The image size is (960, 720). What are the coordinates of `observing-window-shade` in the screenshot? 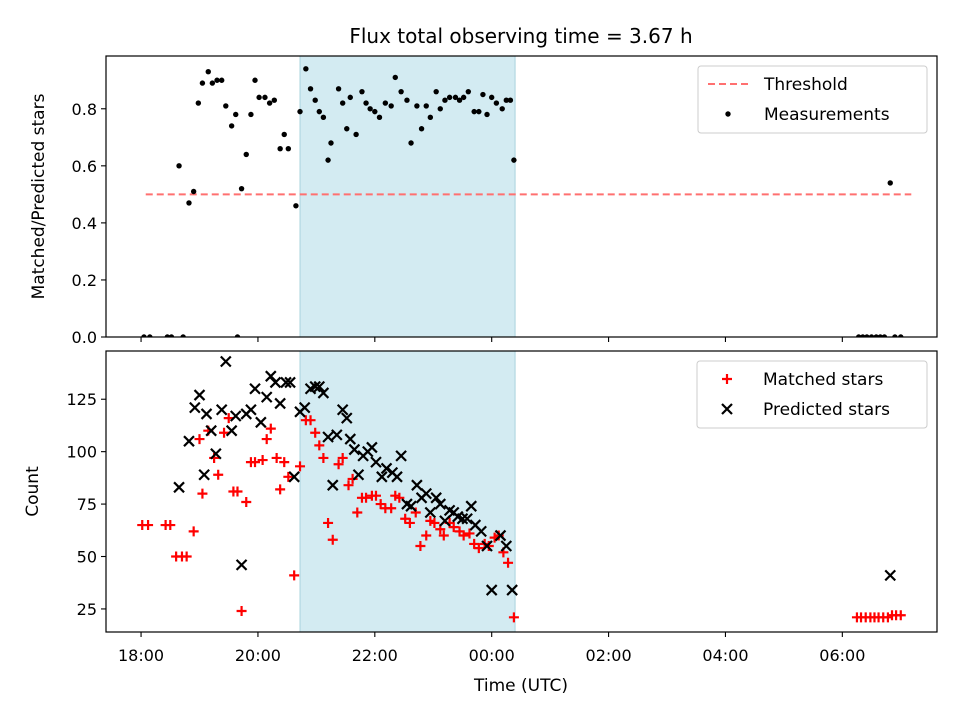 It's located at (407, 491).